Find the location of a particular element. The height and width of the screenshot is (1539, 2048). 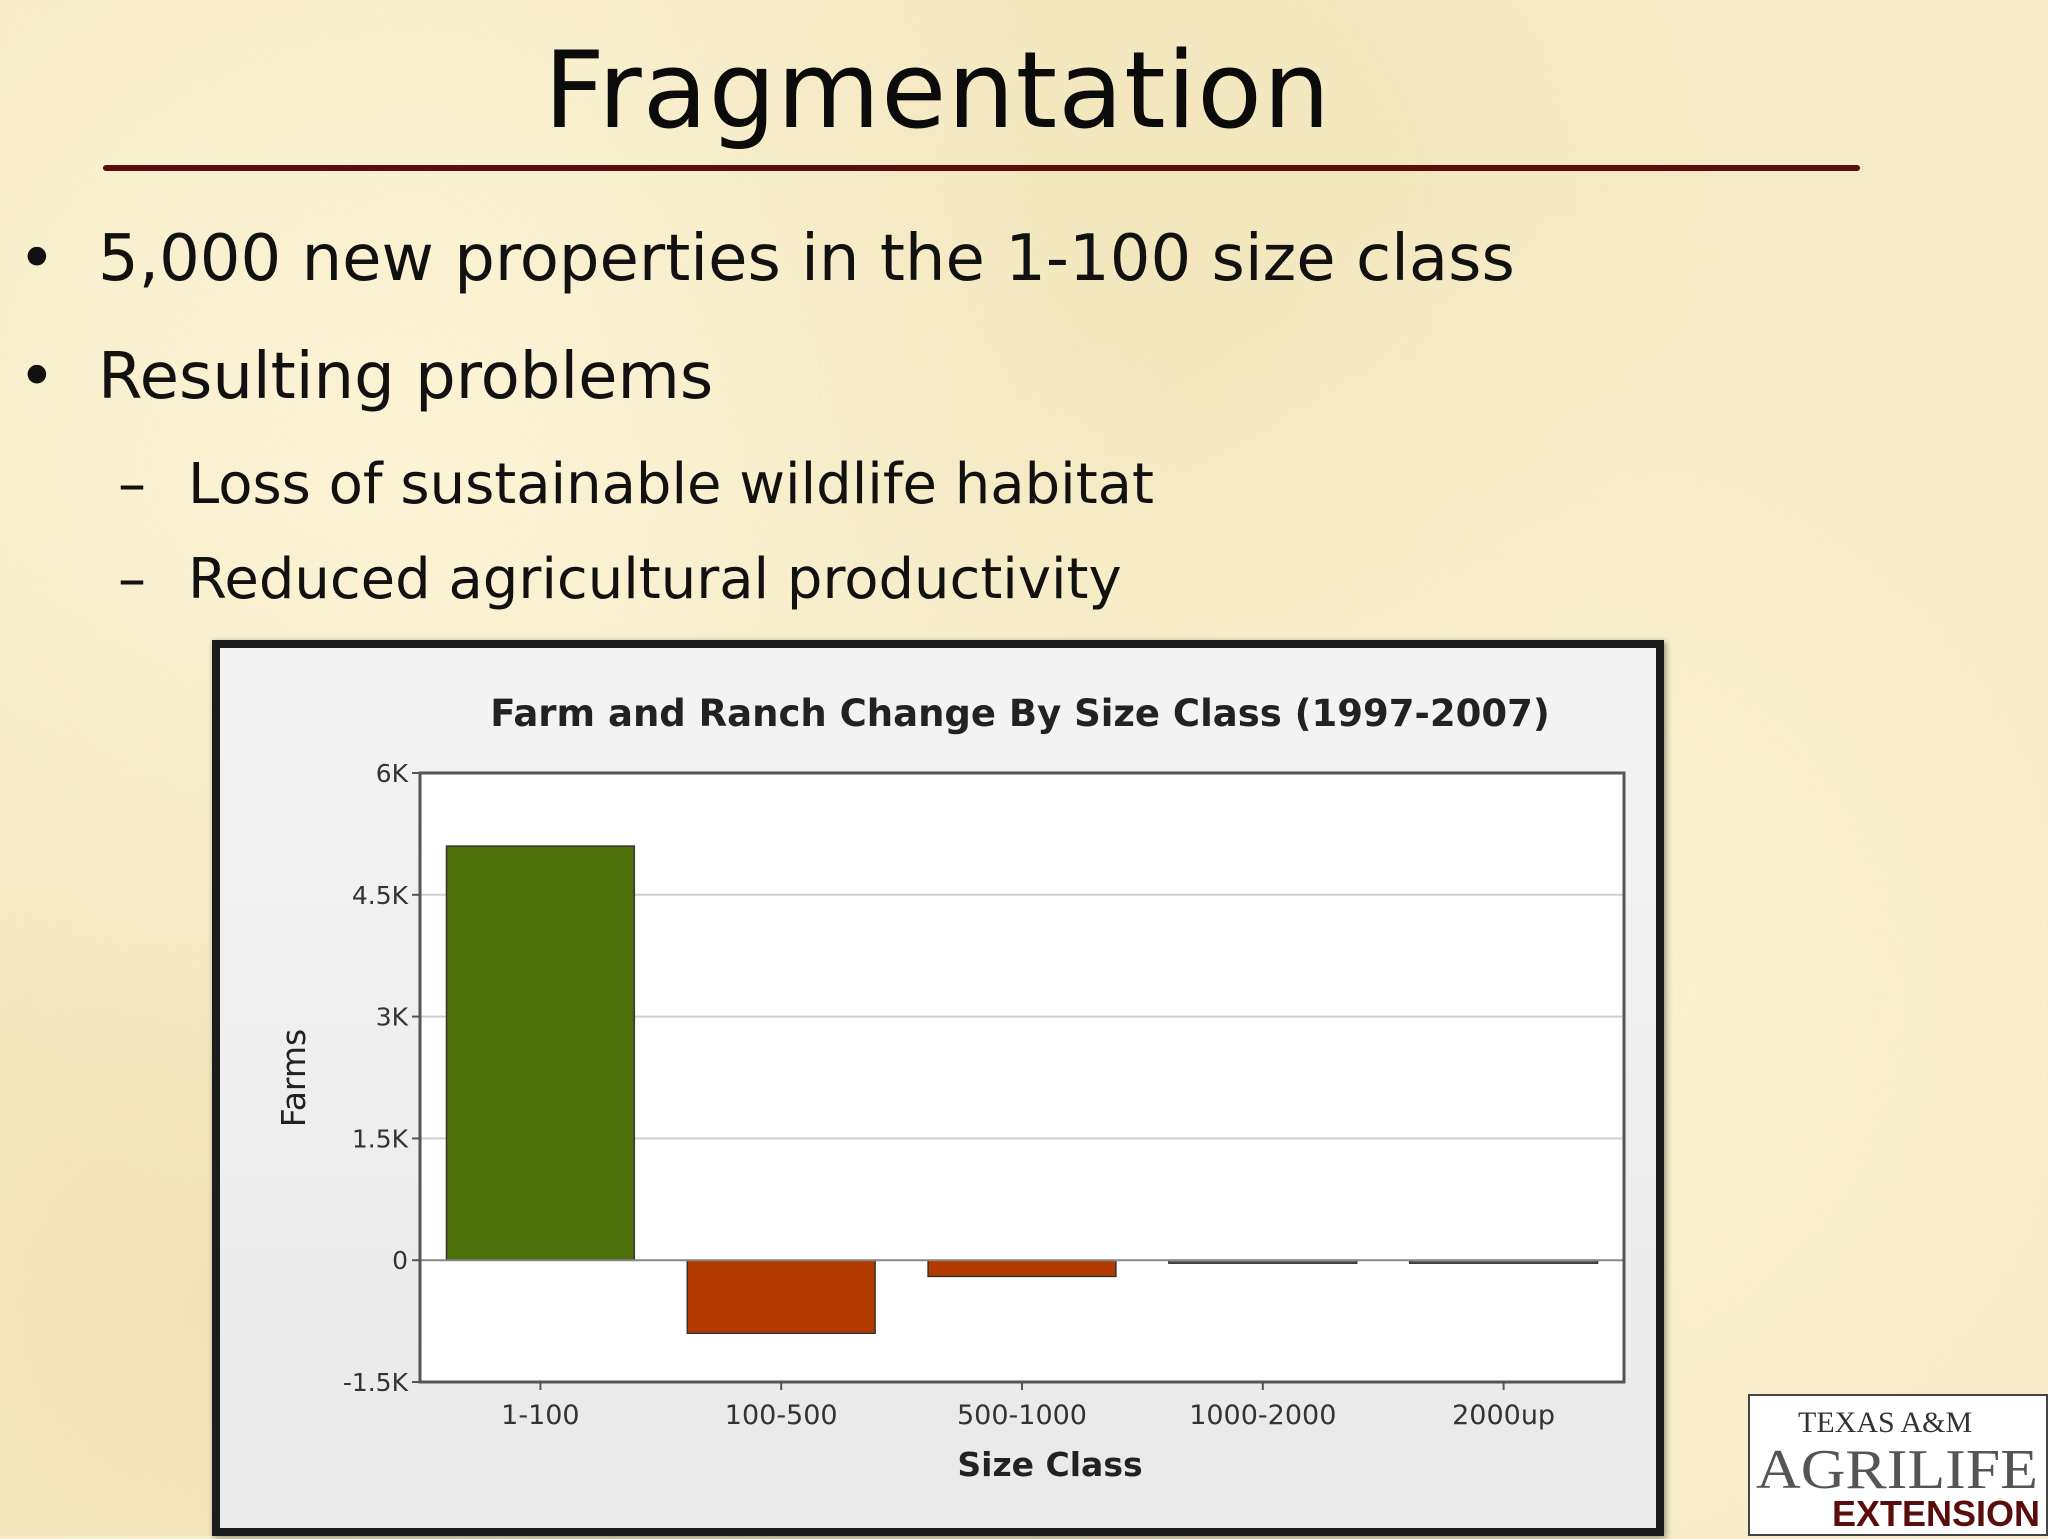

agrilife-logo-mark: TEXAS A&M AGRILIFE EXTENSION is located at coordinates (1898, 1470).